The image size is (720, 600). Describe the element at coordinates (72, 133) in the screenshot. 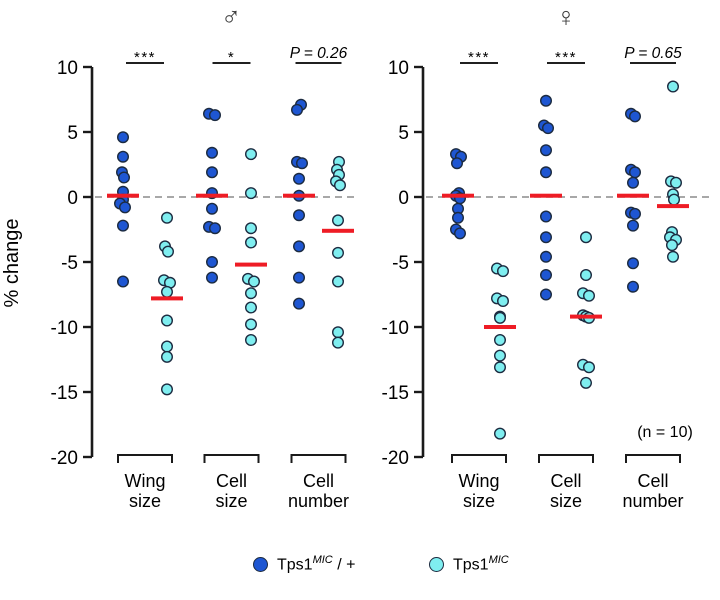

I see `y-tick-label: 5` at that location.